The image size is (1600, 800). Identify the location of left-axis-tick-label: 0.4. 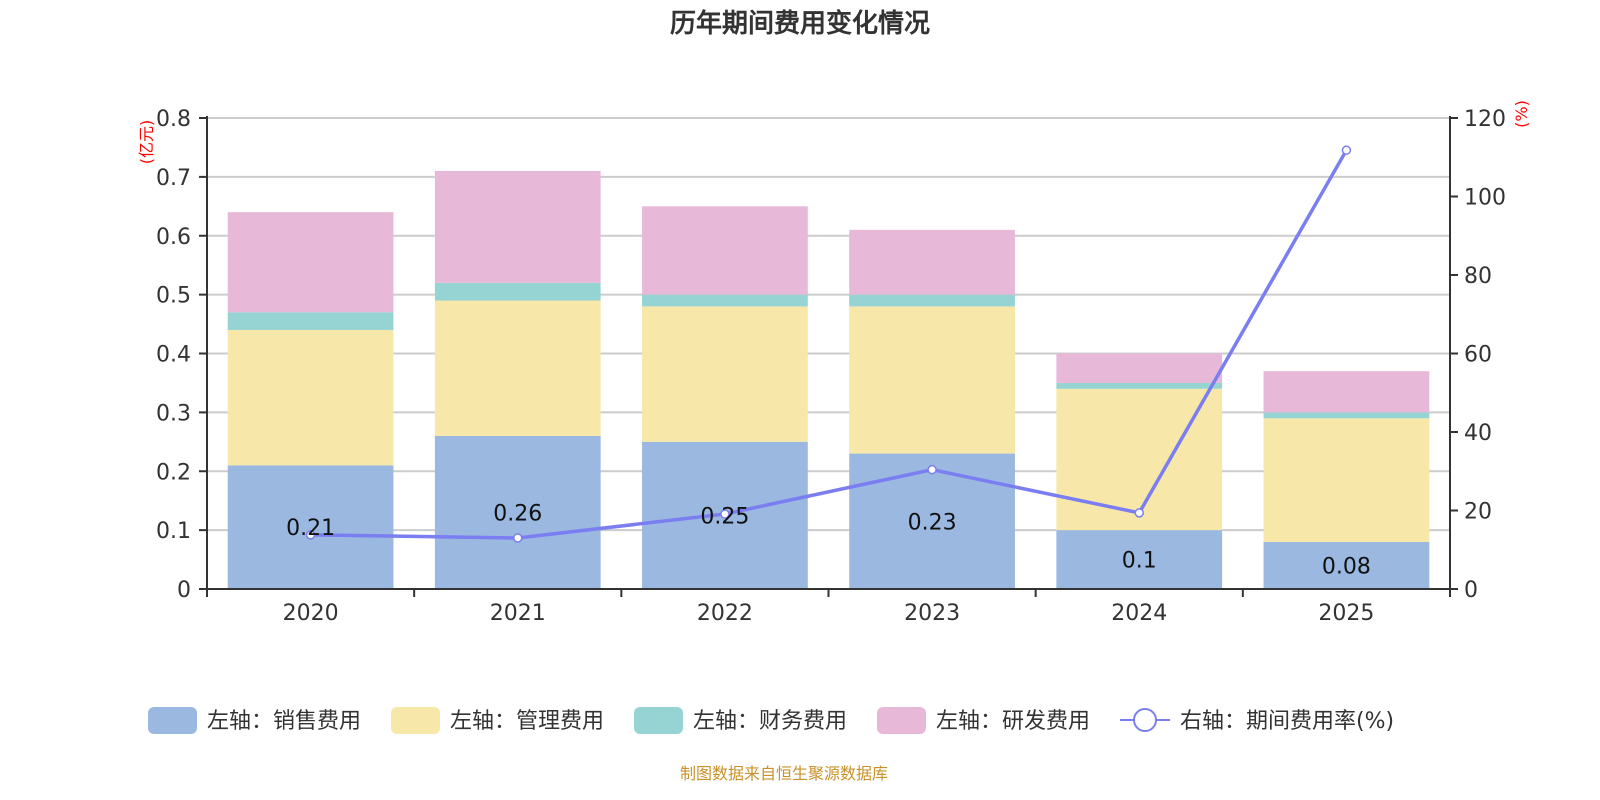
(173, 355).